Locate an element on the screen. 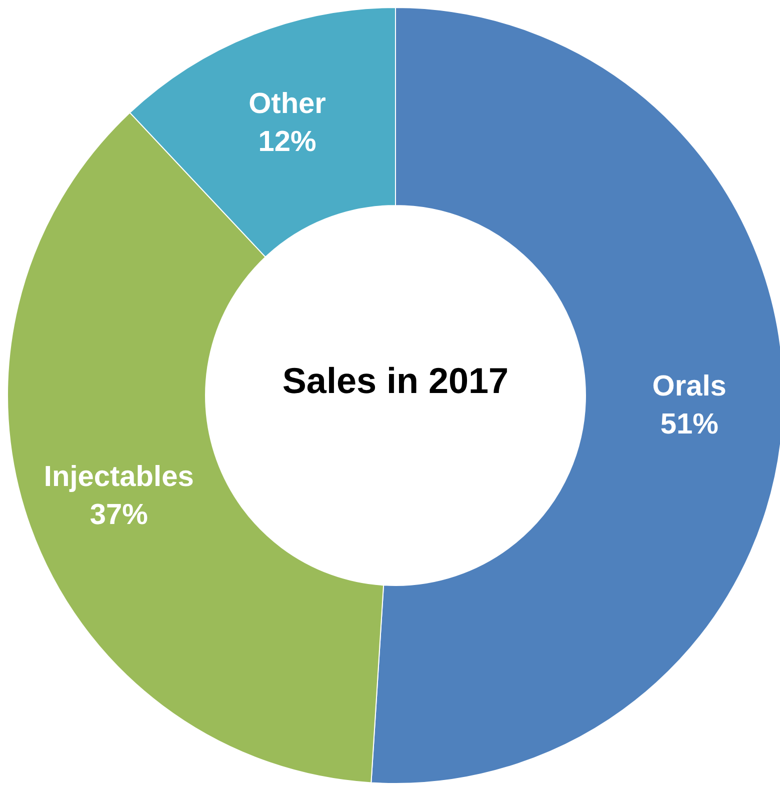 The image size is (780, 785). slice-label: Injectables is located at coordinates (119, 477).